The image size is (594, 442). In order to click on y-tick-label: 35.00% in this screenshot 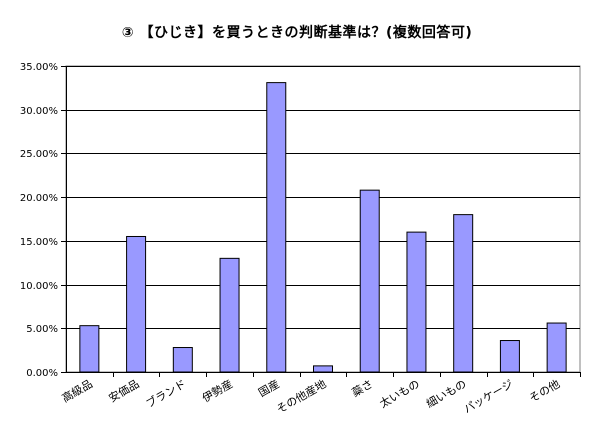, I will do `click(39, 67)`.